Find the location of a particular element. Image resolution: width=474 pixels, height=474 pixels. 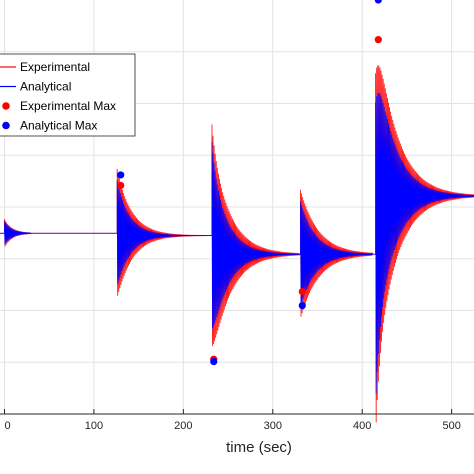

experimental-max-legend-label: Experimental Max is located at coordinates (68, 106).